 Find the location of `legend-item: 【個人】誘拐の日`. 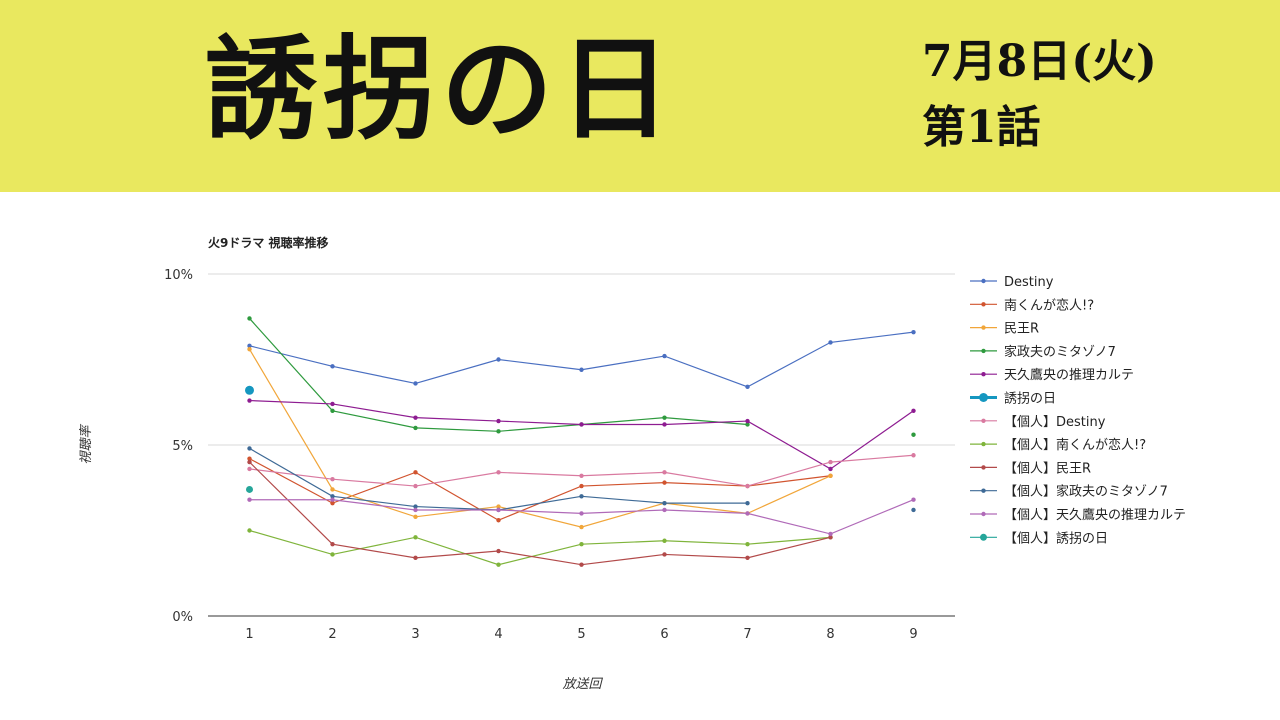

legend-item: 【個人】誘拐の日 is located at coordinates (1039, 538).